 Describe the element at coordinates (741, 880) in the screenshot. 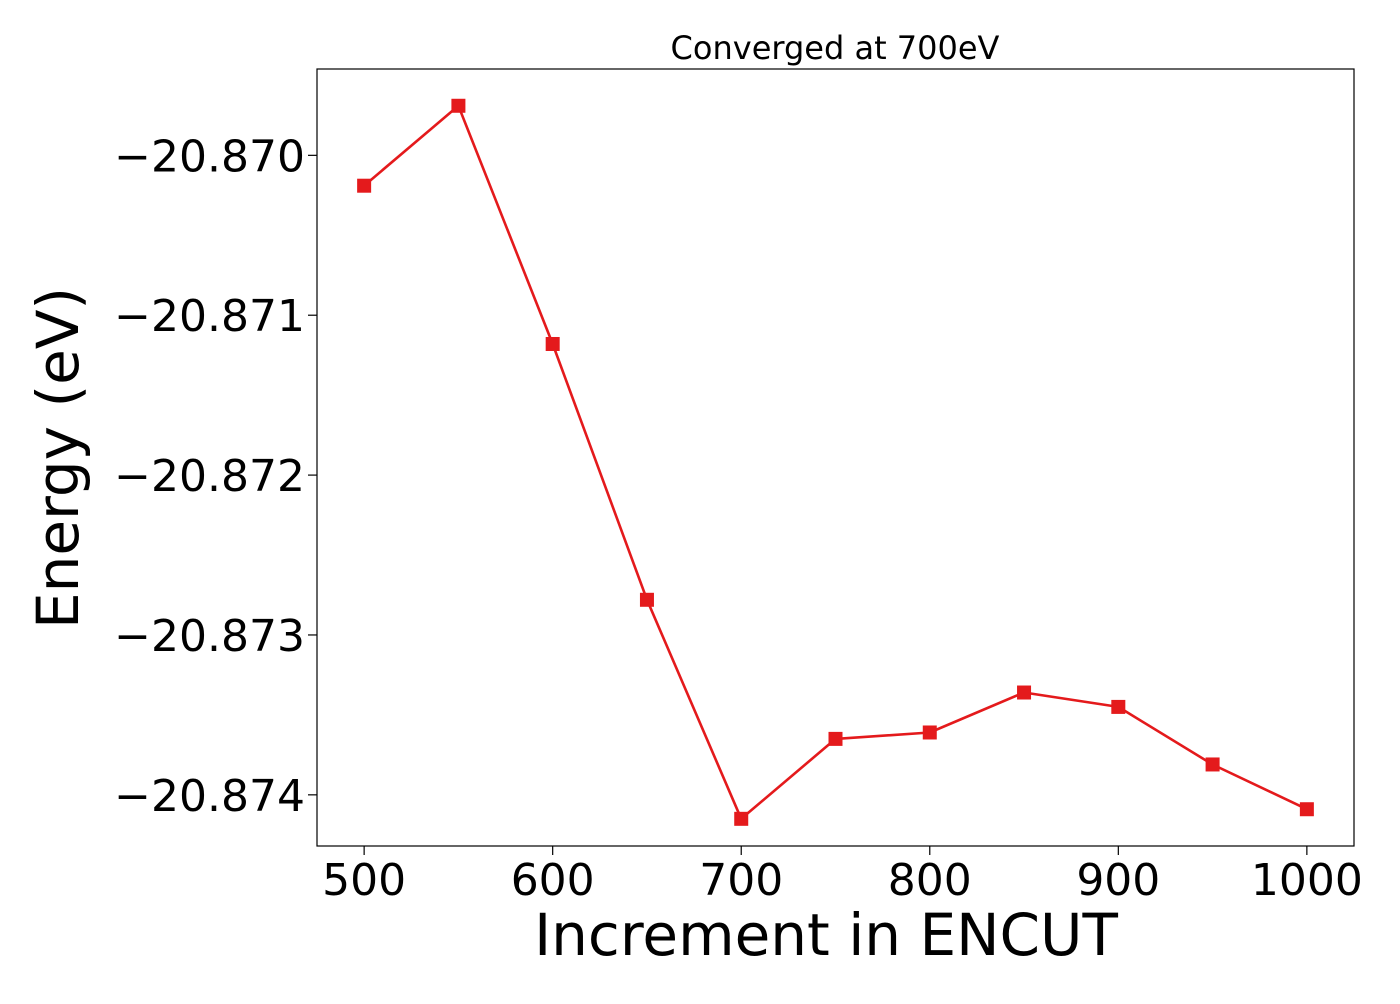

I see `x-tick-label: 700` at that location.